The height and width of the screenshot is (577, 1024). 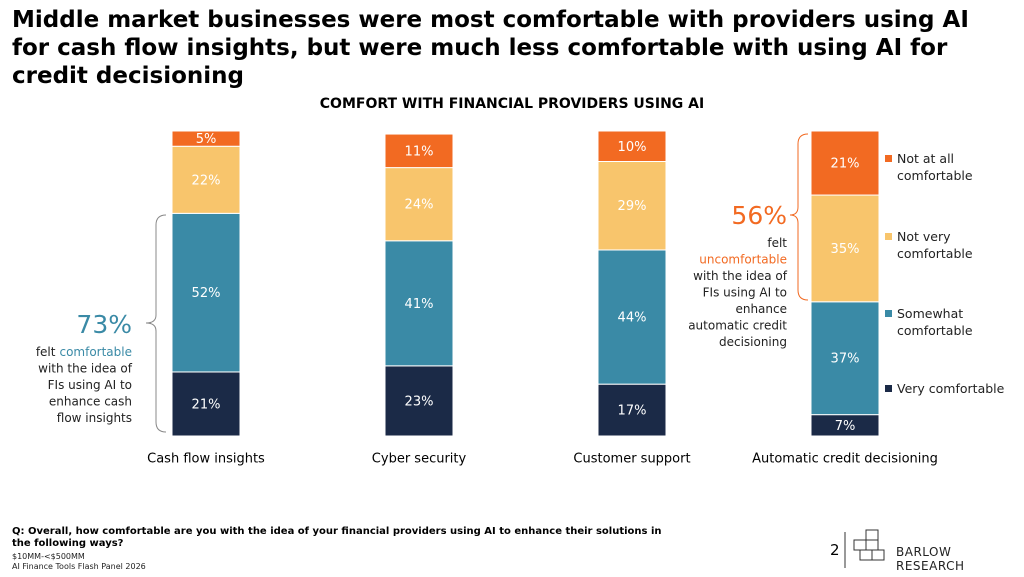 I want to click on value-label: 52%, so click(x=206, y=293).